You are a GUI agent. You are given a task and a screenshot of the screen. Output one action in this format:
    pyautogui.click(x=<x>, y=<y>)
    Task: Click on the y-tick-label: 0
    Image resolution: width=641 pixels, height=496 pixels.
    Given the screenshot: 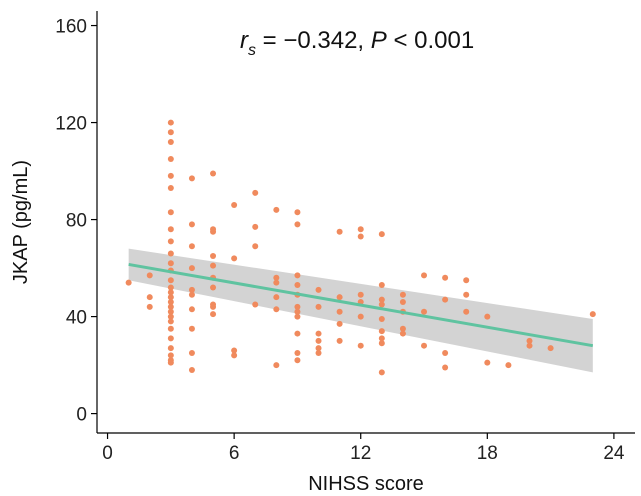 What is the action you would take?
    pyautogui.click(x=81, y=415)
    